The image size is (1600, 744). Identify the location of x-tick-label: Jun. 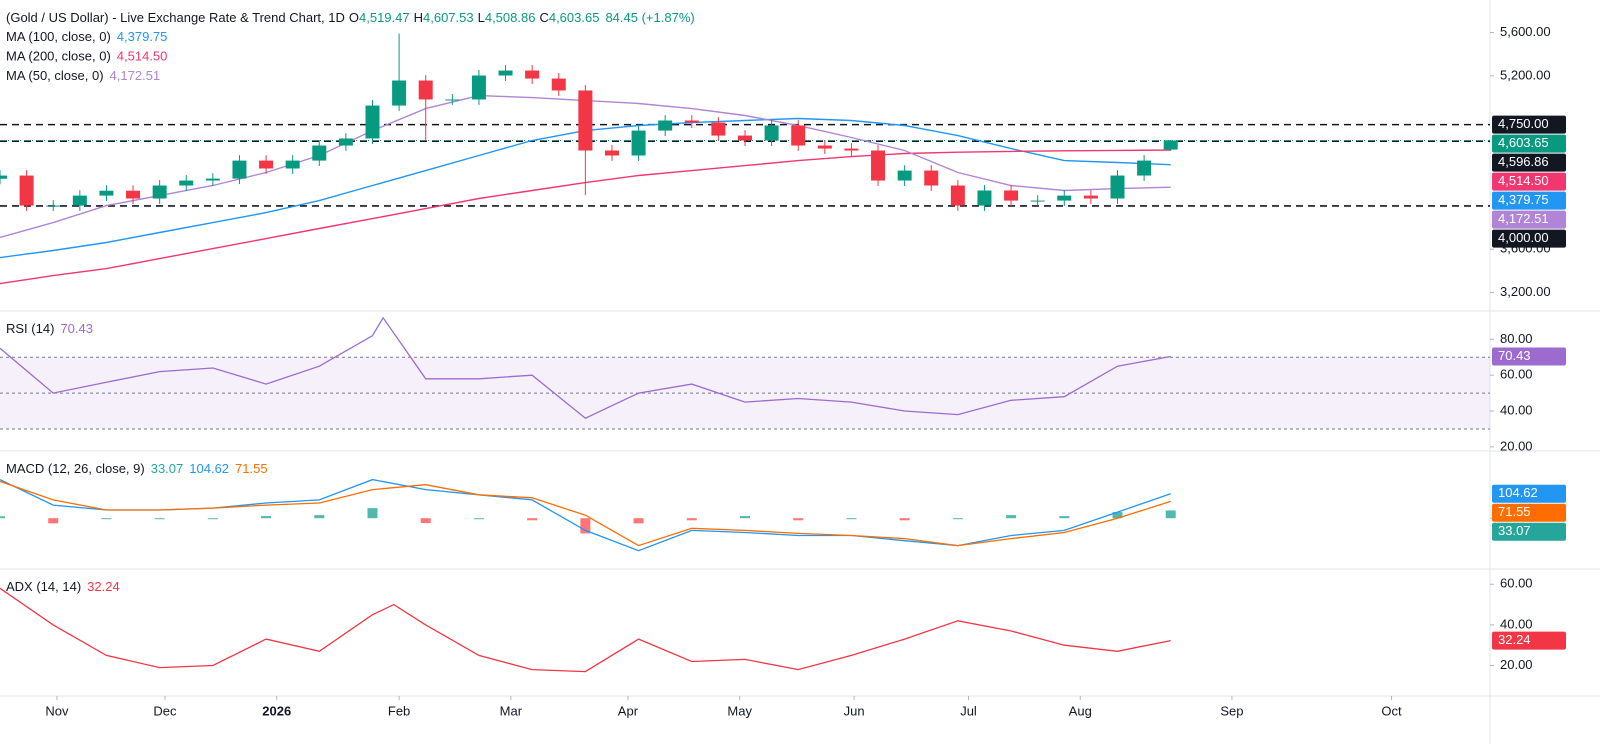
(854, 710).